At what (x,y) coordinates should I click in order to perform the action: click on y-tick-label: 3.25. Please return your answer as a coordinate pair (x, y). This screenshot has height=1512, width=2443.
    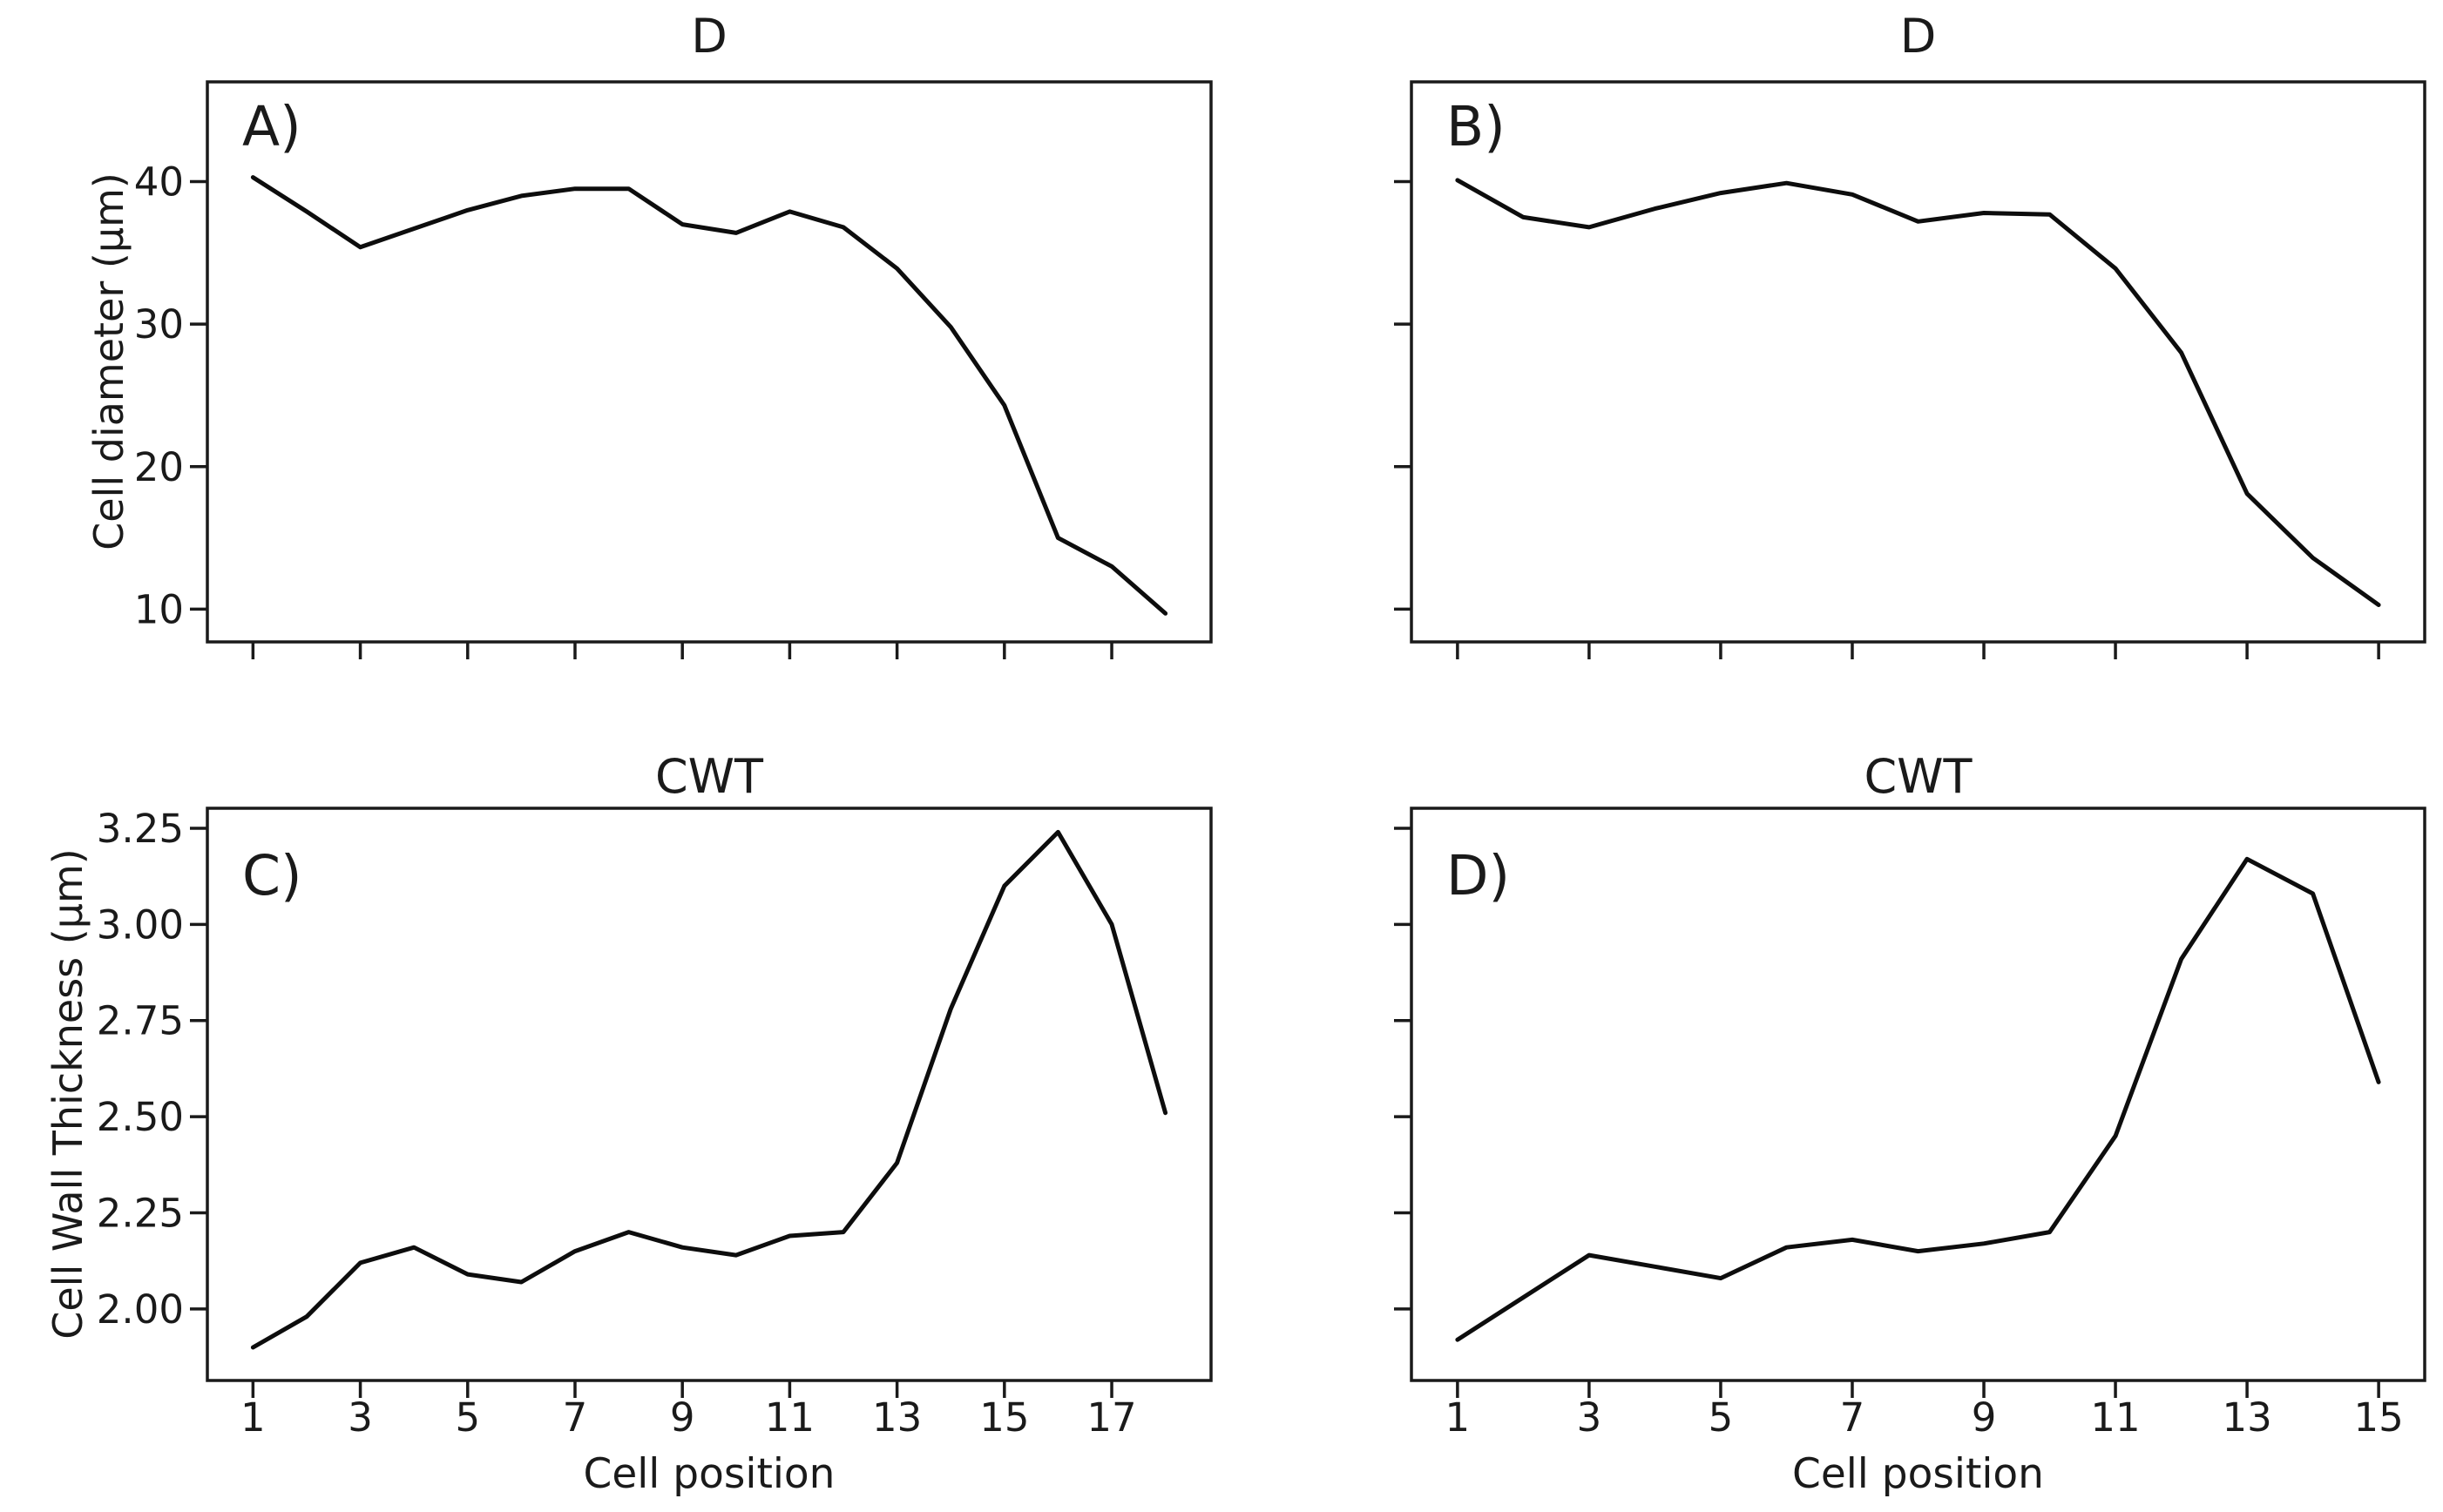
    Looking at the image, I should click on (140, 829).